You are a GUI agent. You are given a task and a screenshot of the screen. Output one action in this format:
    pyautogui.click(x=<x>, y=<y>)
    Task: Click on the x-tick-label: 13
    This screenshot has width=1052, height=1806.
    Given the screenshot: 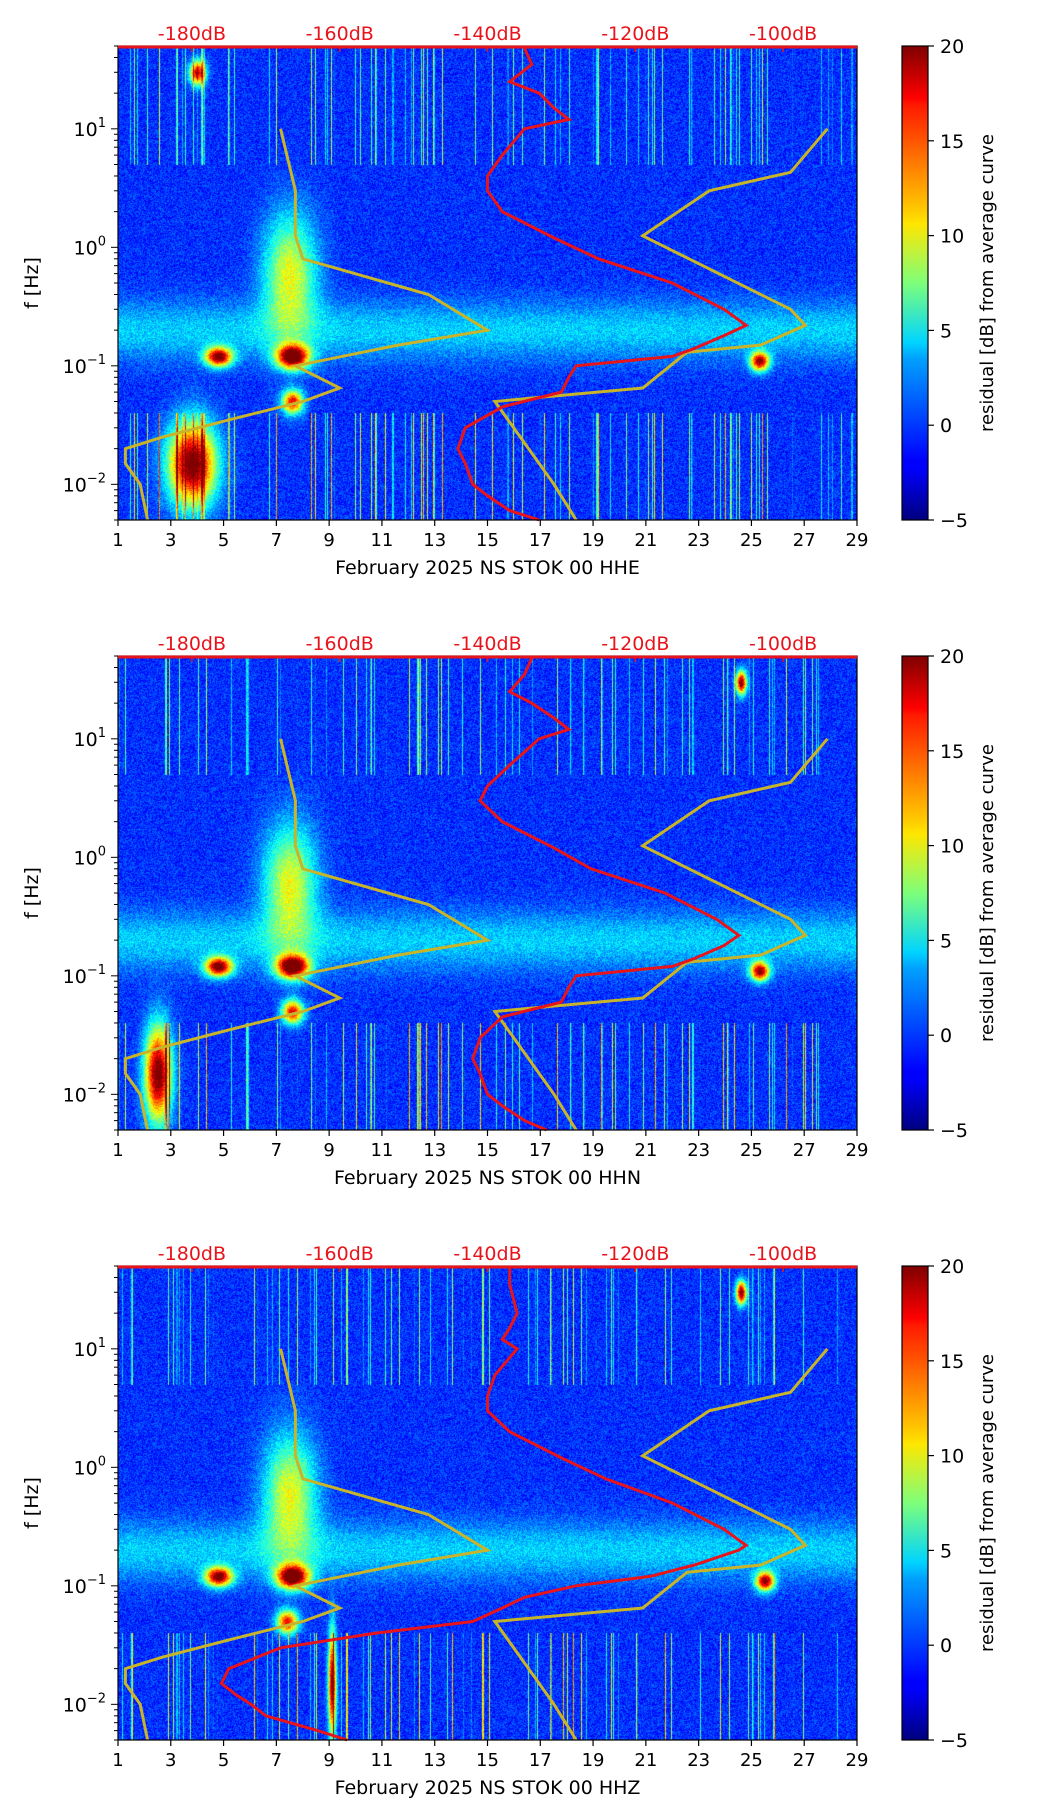 What is the action you would take?
    pyautogui.click(x=434, y=1760)
    